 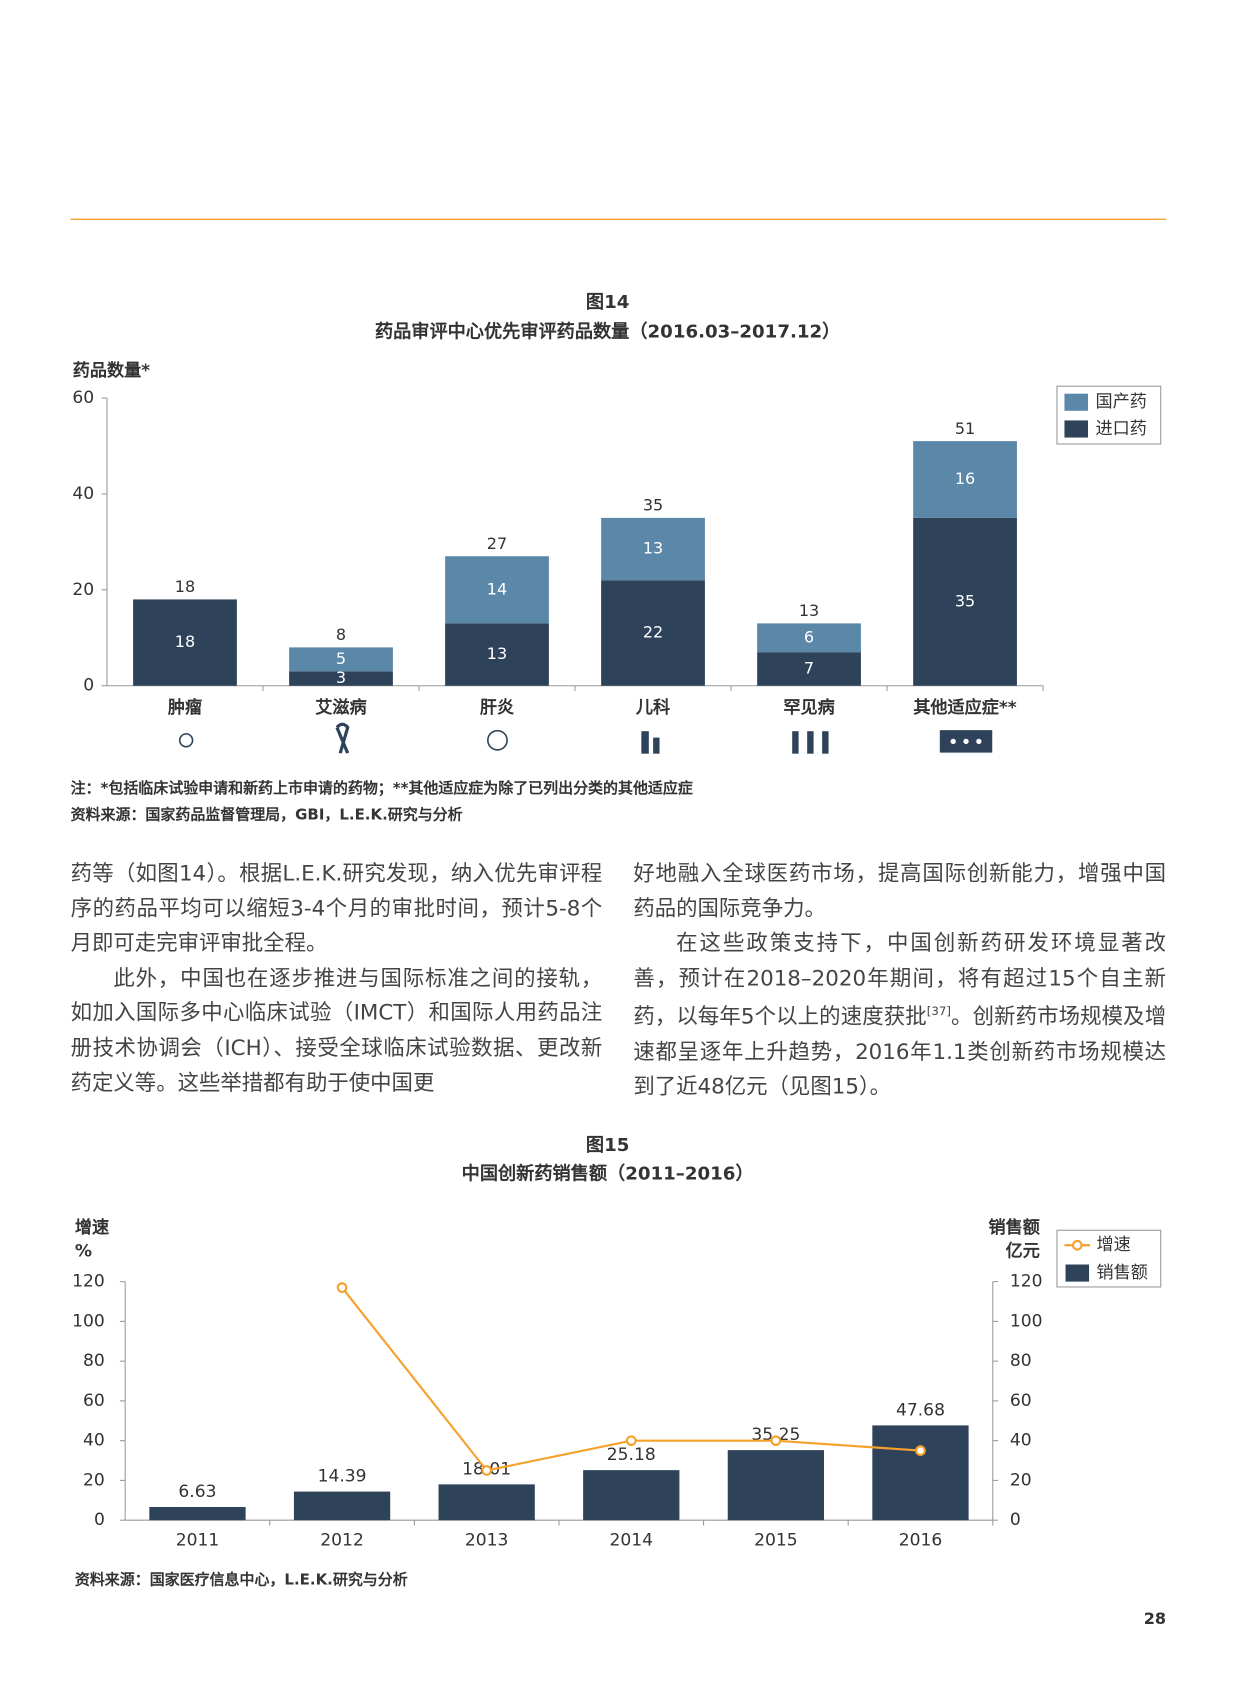 What do you see at coordinates (497, 740) in the screenshot?
I see `icon-liver` at bounding box center [497, 740].